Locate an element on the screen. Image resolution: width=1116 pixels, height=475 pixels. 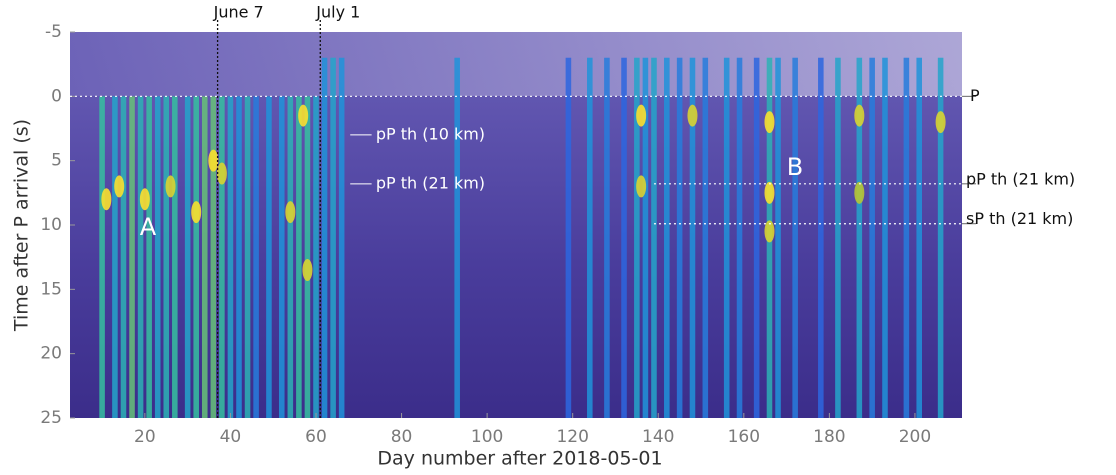
x-tick-label: 80 is located at coordinates (402, 437).